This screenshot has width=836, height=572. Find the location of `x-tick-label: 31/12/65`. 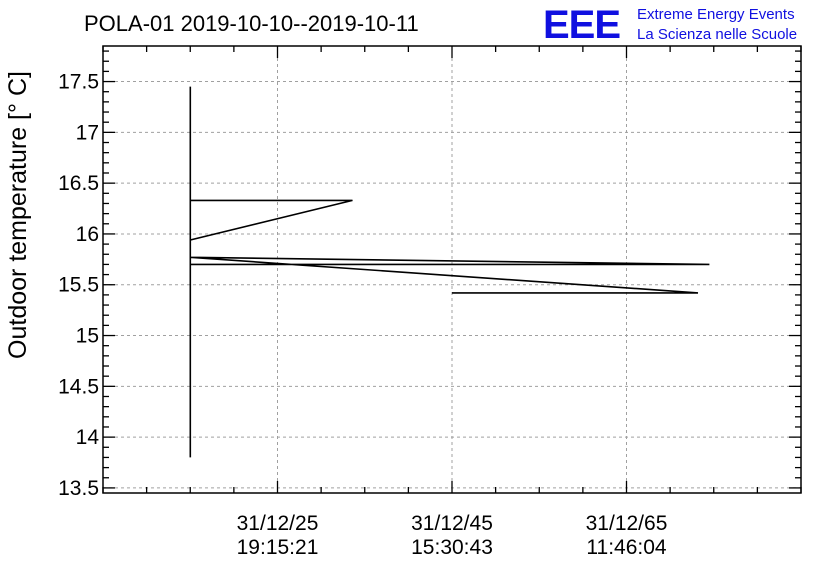

x-tick-label: 31/12/65 is located at coordinates (627, 523).